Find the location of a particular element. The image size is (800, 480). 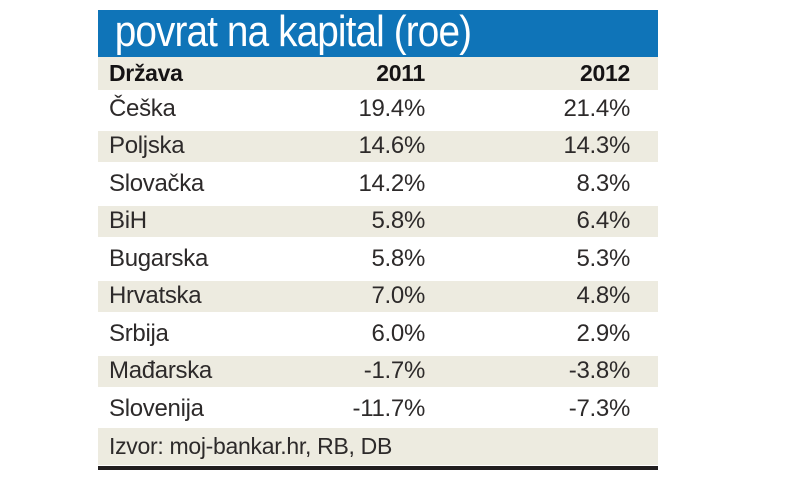

table-row: Poljska 14.6% 14.3% is located at coordinates (378, 146).